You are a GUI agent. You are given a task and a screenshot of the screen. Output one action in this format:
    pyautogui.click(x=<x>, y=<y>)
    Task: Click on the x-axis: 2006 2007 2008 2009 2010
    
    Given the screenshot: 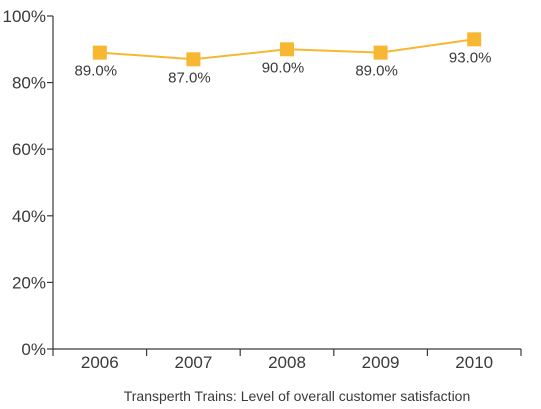 What is the action you would take?
    pyautogui.click(x=287, y=360)
    